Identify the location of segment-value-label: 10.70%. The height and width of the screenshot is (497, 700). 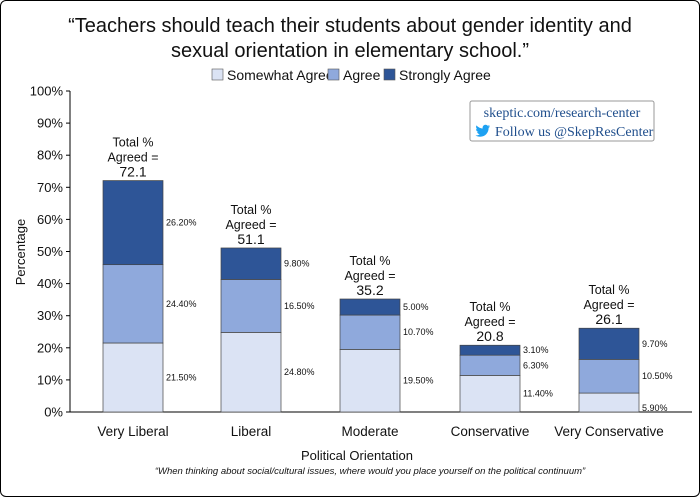
(418, 332).